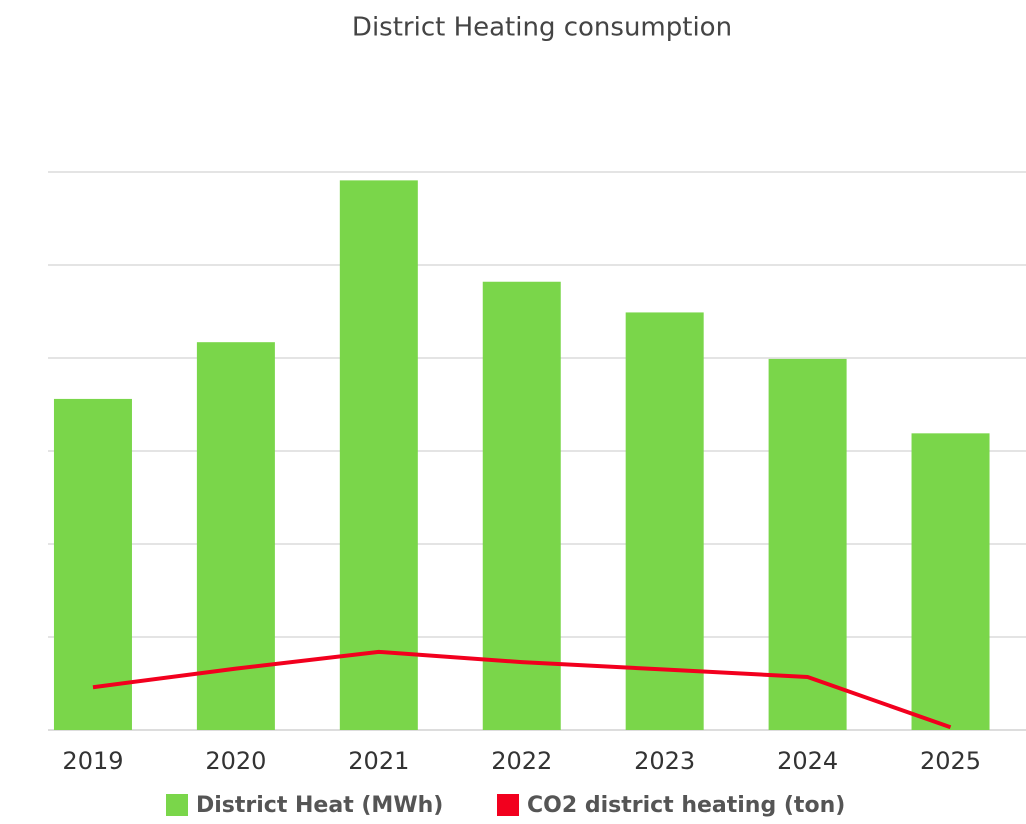 This screenshot has width=1026, height=824. I want to click on x-tick-label: 2025, so click(950, 761).